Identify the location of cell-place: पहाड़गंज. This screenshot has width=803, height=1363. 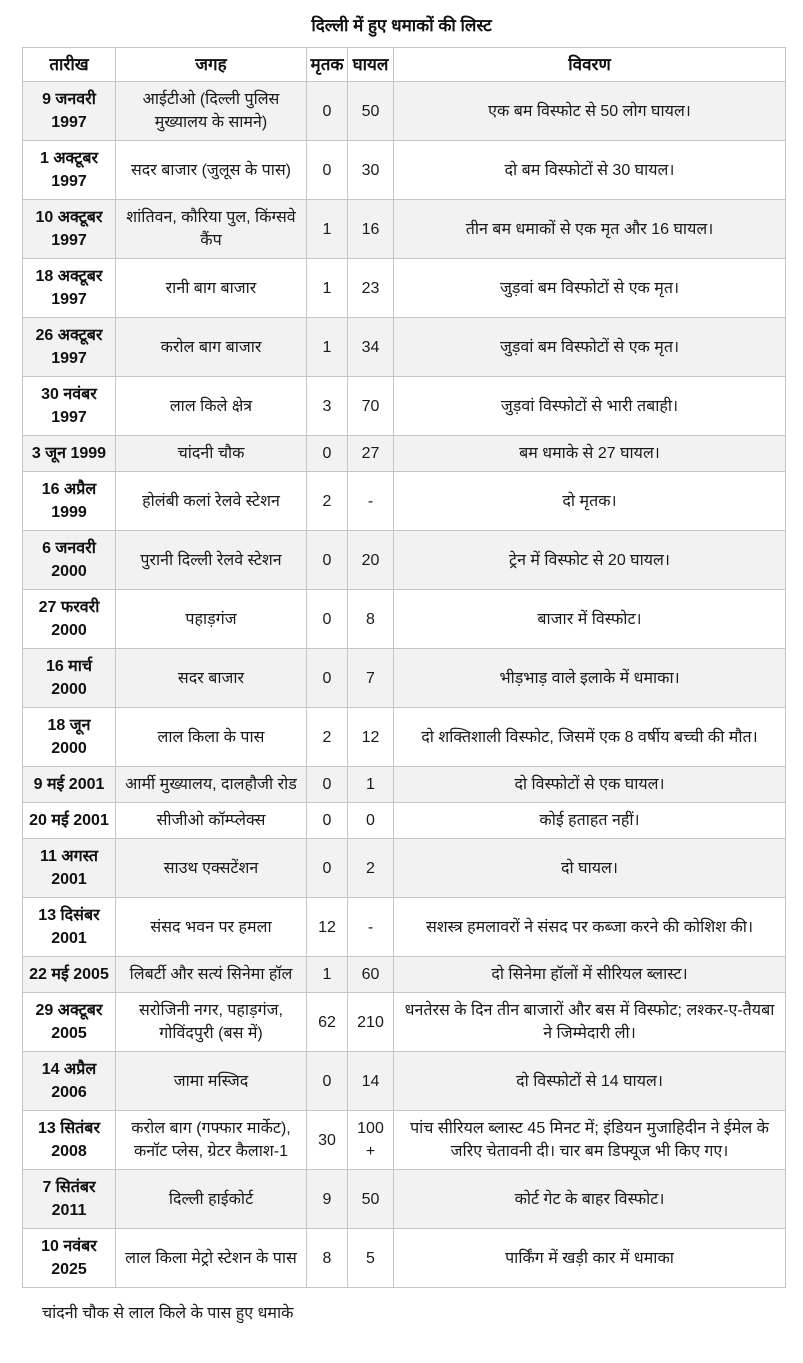
(211, 619).